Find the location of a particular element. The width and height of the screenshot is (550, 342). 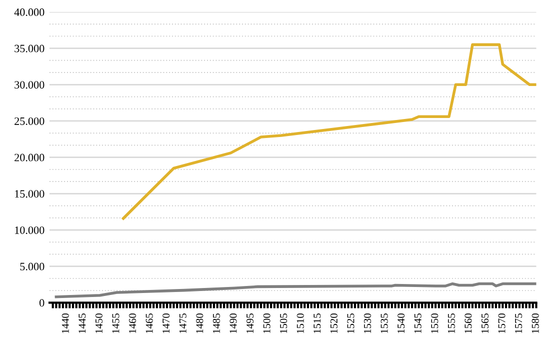

x-tick-label: 1530 is located at coordinates (368, 323).